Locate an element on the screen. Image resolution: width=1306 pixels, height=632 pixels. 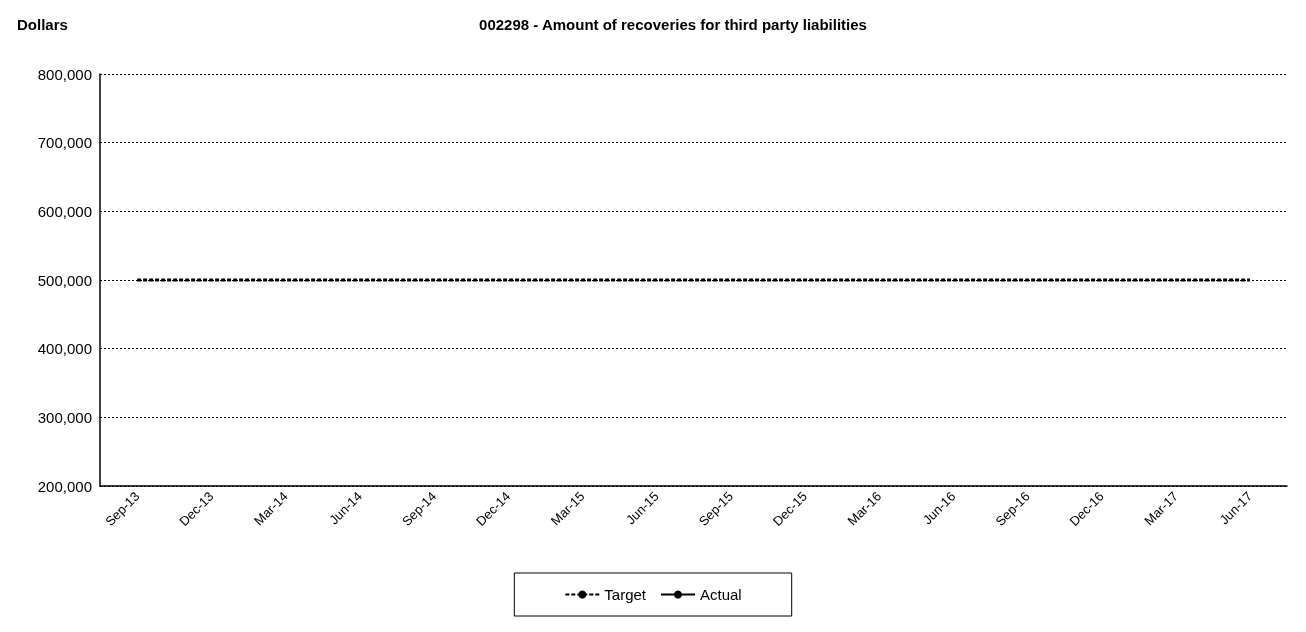
y-tick-label: 200,000 is located at coordinates (64, 486).